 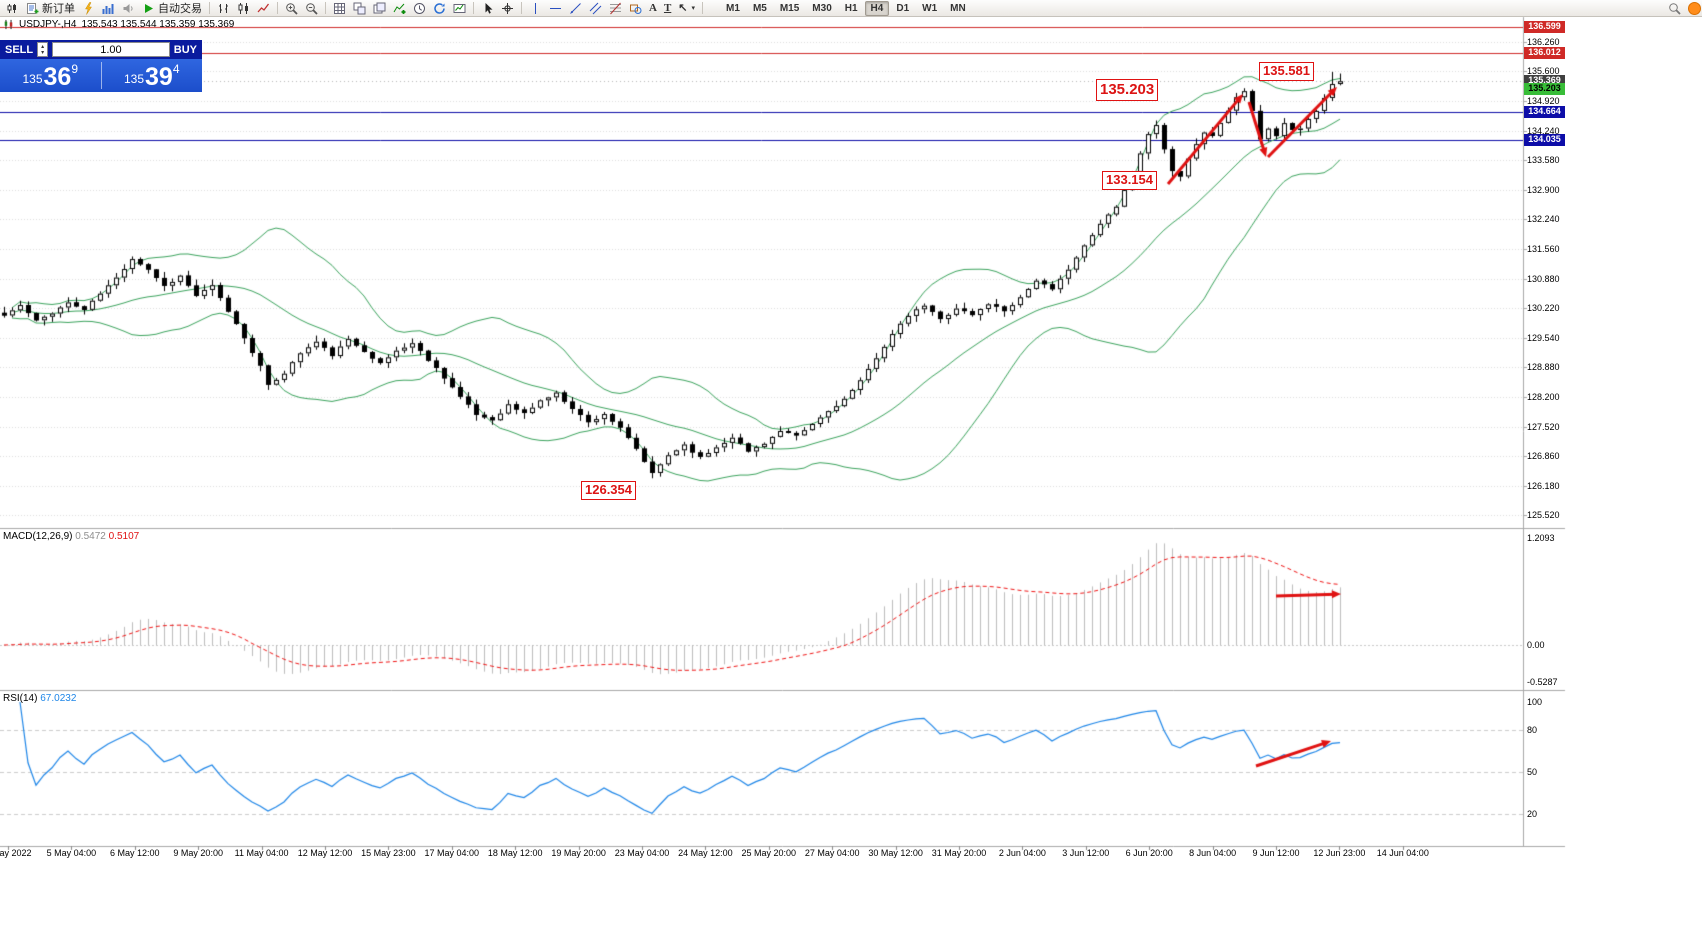 I want to click on price-level-badge: 135.203, so click(x=1544, y=89).